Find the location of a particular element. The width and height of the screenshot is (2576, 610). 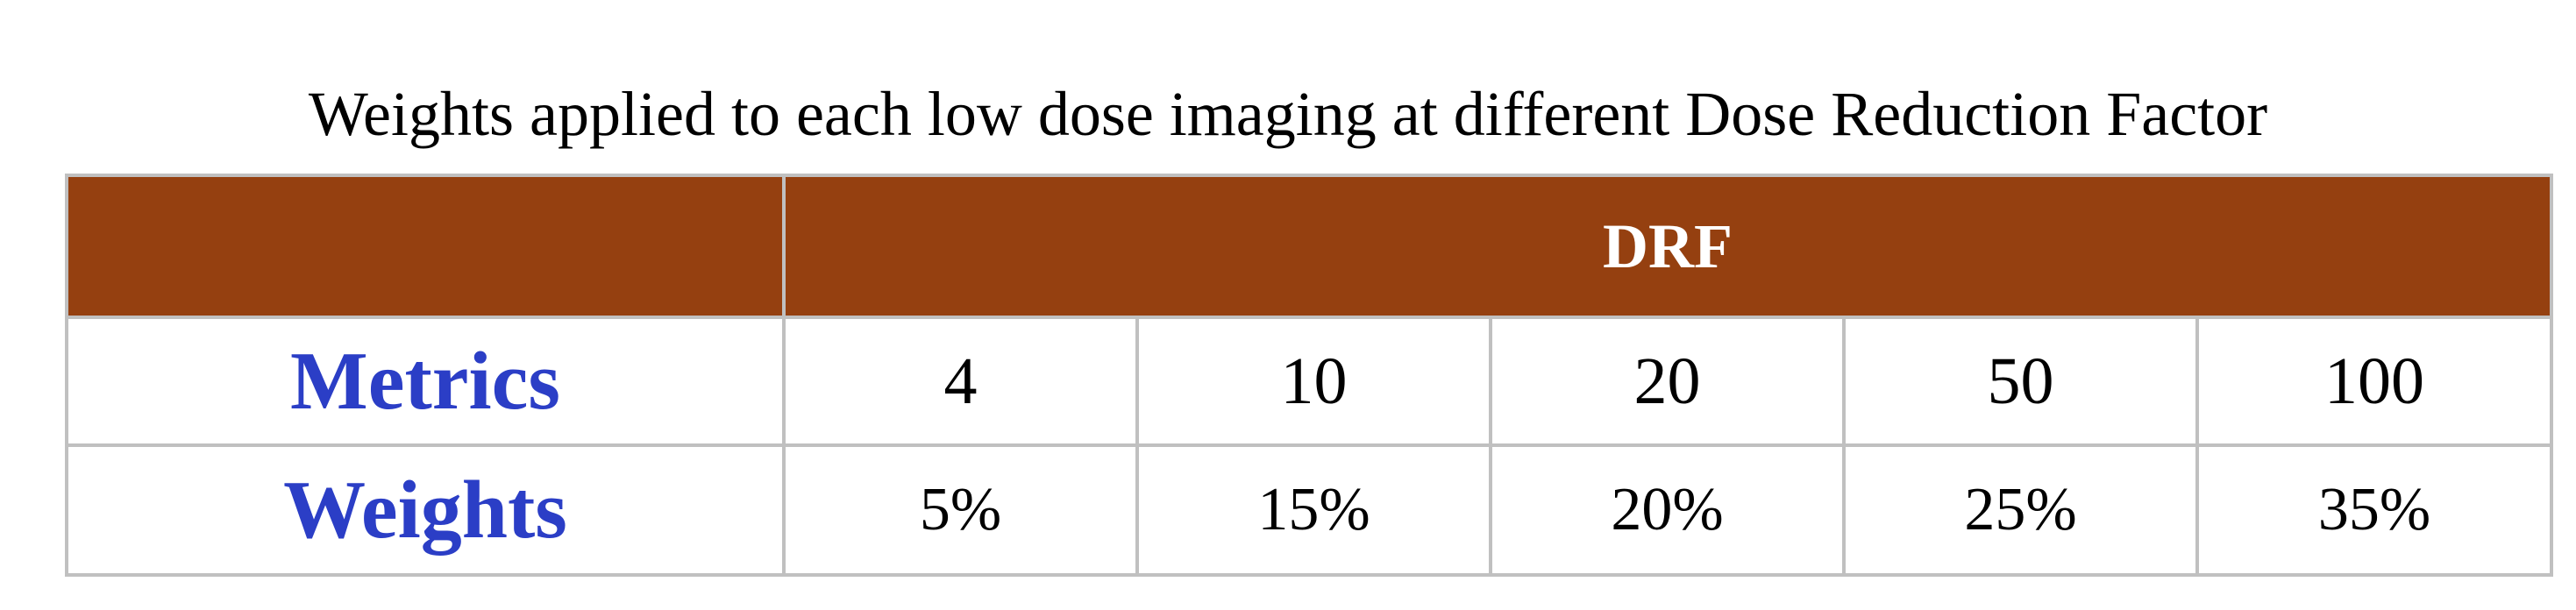

weight-cell: 25% is located at coordinates (2020, 510).